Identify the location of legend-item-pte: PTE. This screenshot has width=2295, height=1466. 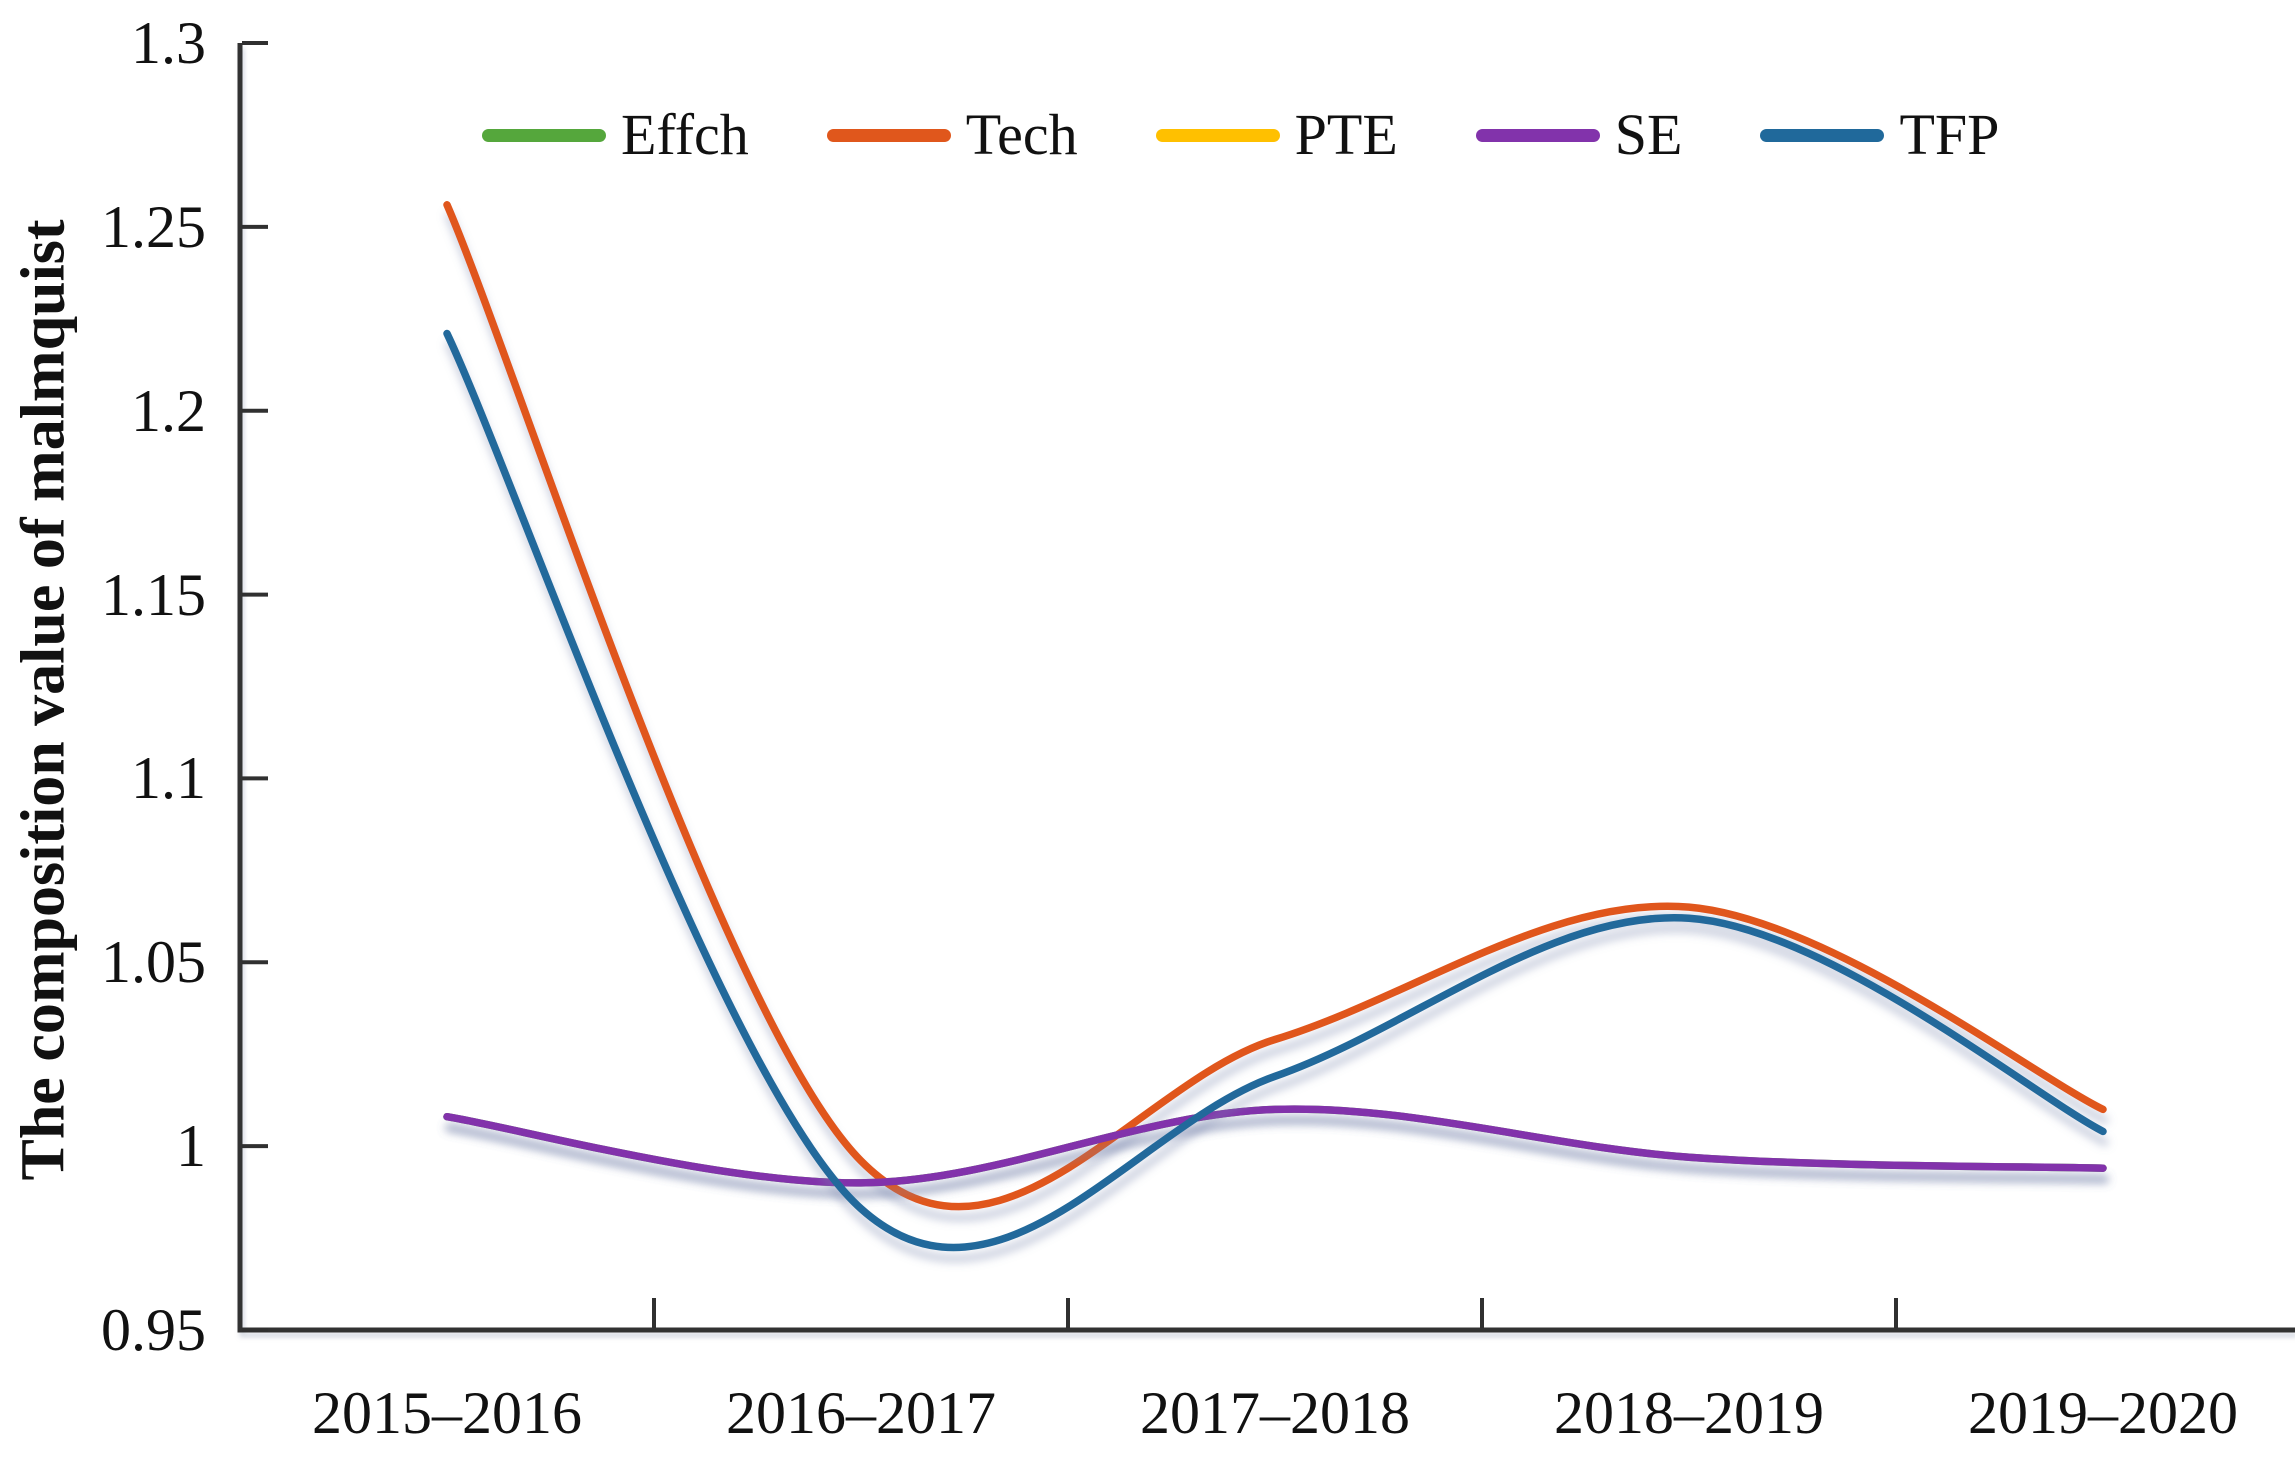
(1276, 135).